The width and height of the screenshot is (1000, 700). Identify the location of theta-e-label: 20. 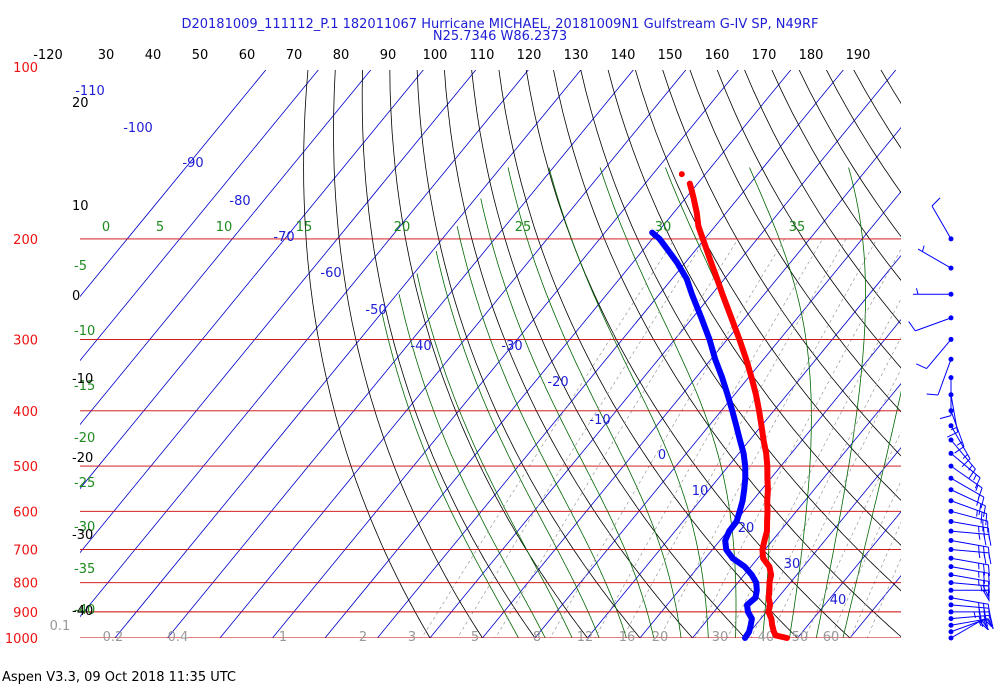
(402, 227).